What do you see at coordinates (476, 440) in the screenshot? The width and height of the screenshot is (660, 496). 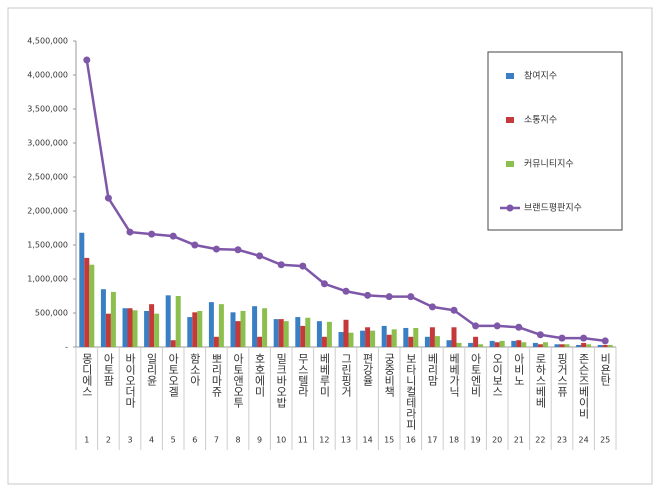 I see `rank-label: 19` at bounding box center [476, 440].